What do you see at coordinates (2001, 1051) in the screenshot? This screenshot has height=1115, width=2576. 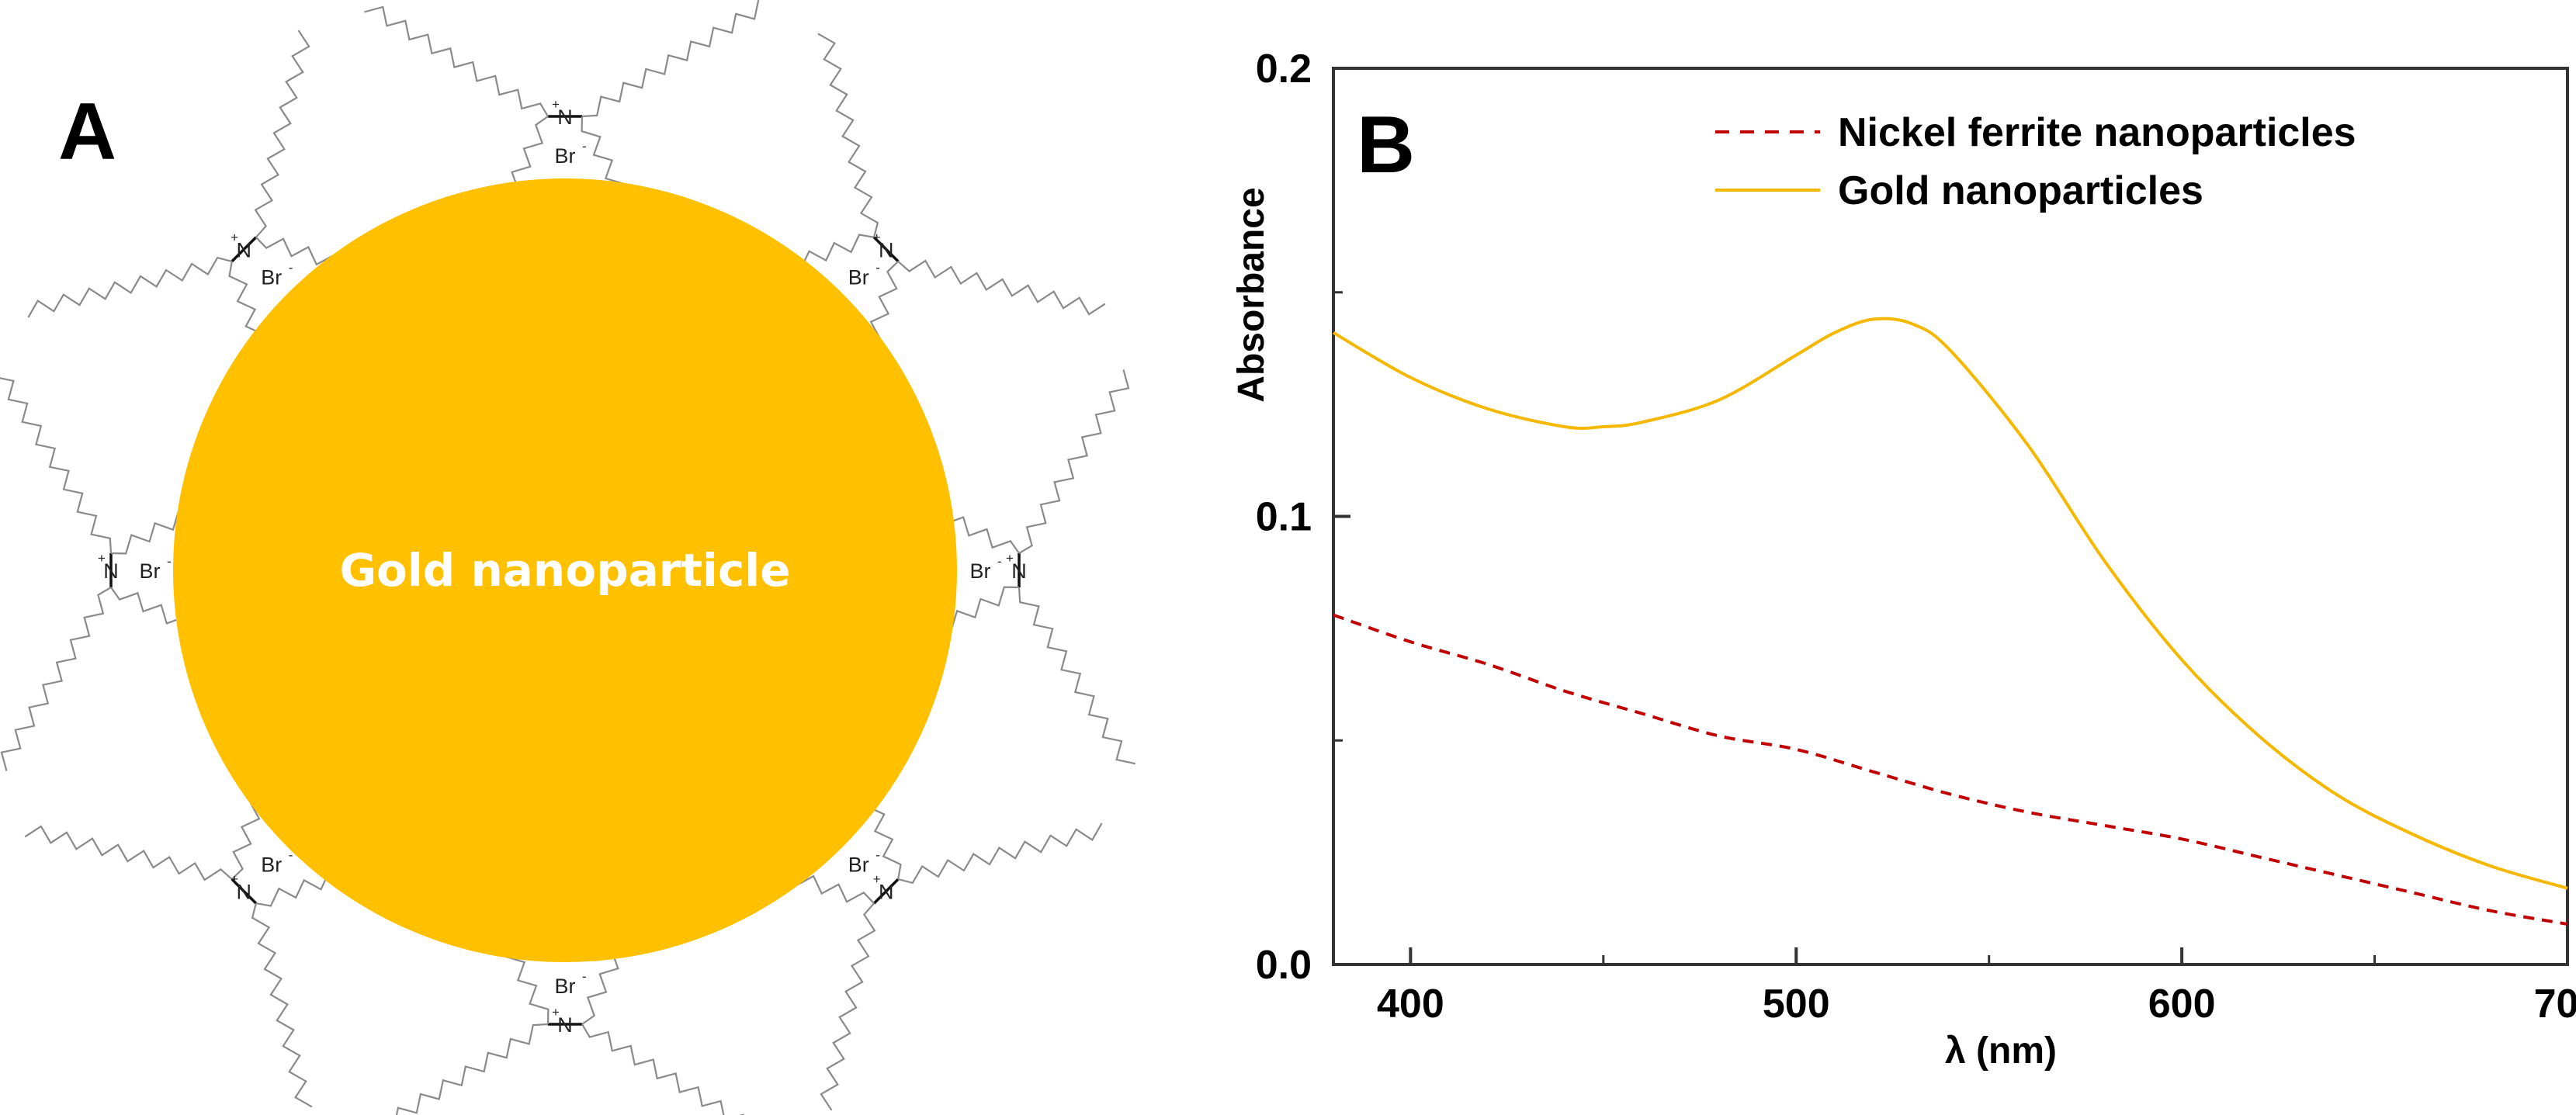 I see `x-axis-title: λ (nm)` at bounding box center [2001, 1051].